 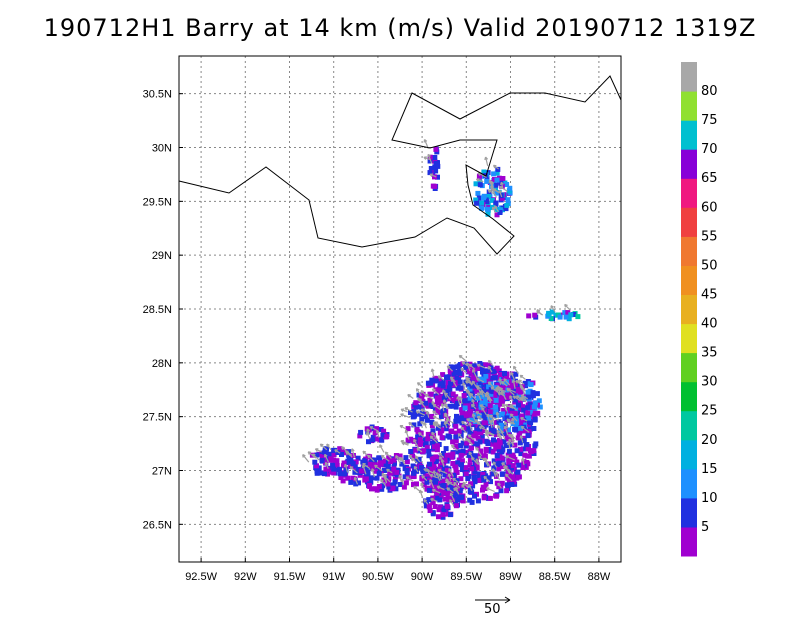 I want to click on colorbar: 5 10 15 20 25 30 35 40 45 50 55 60 65 70 75 80, so click(x=699, y=309).